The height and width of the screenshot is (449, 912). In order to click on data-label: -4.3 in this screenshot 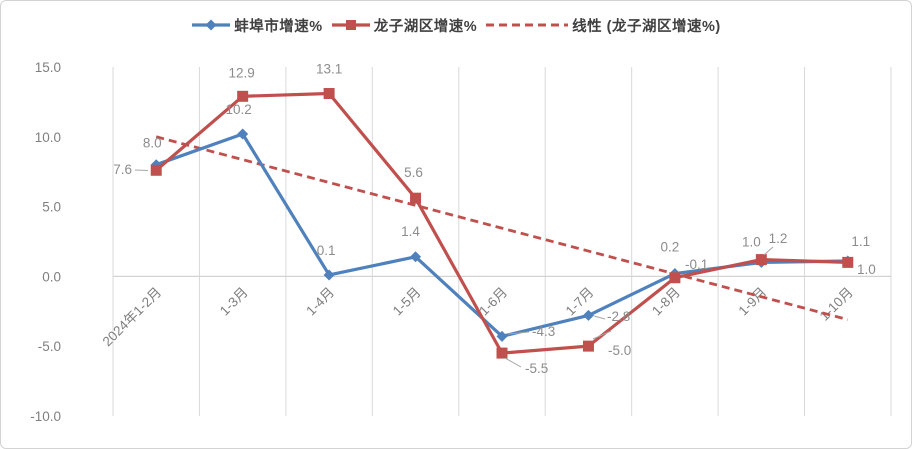, I will do `click(543, 331)`.